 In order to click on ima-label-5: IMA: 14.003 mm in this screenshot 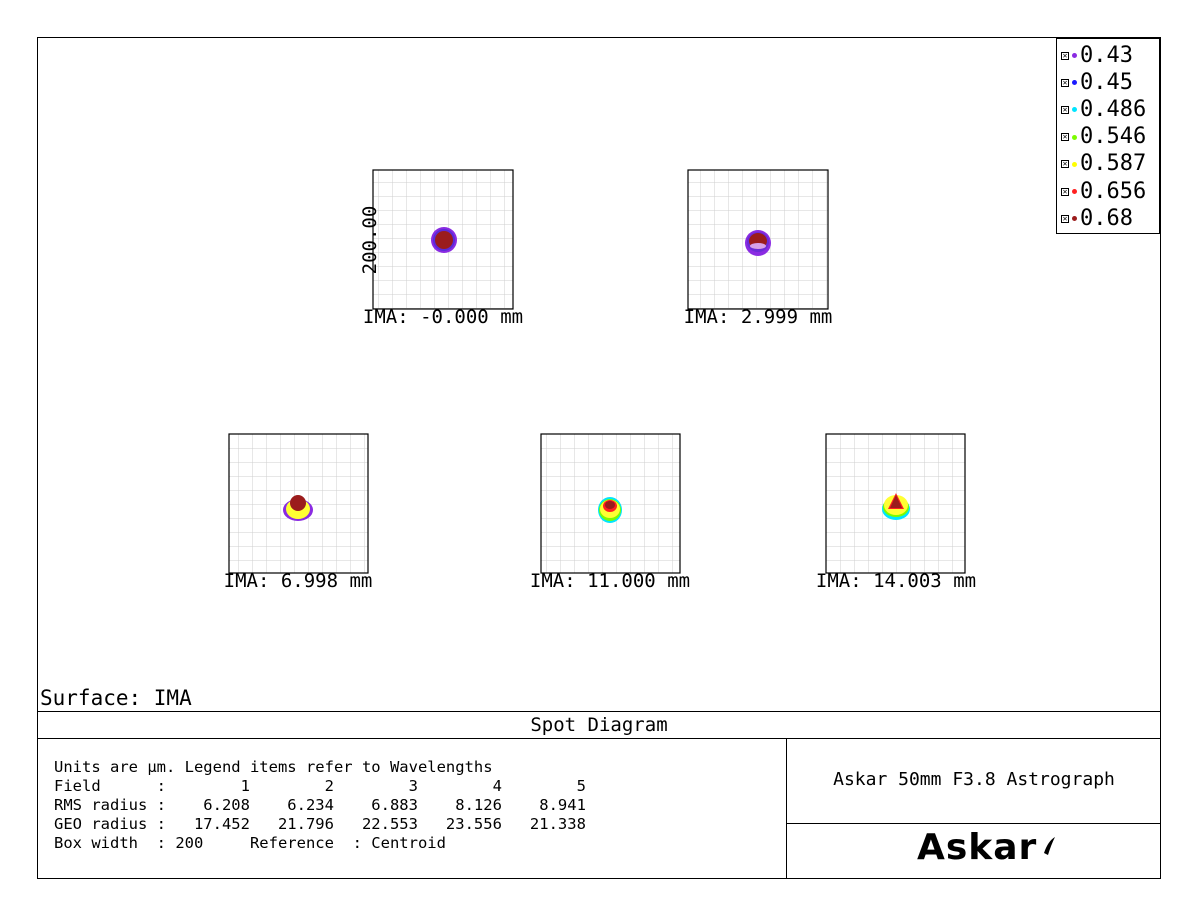, I will do `click(896, 581)`.